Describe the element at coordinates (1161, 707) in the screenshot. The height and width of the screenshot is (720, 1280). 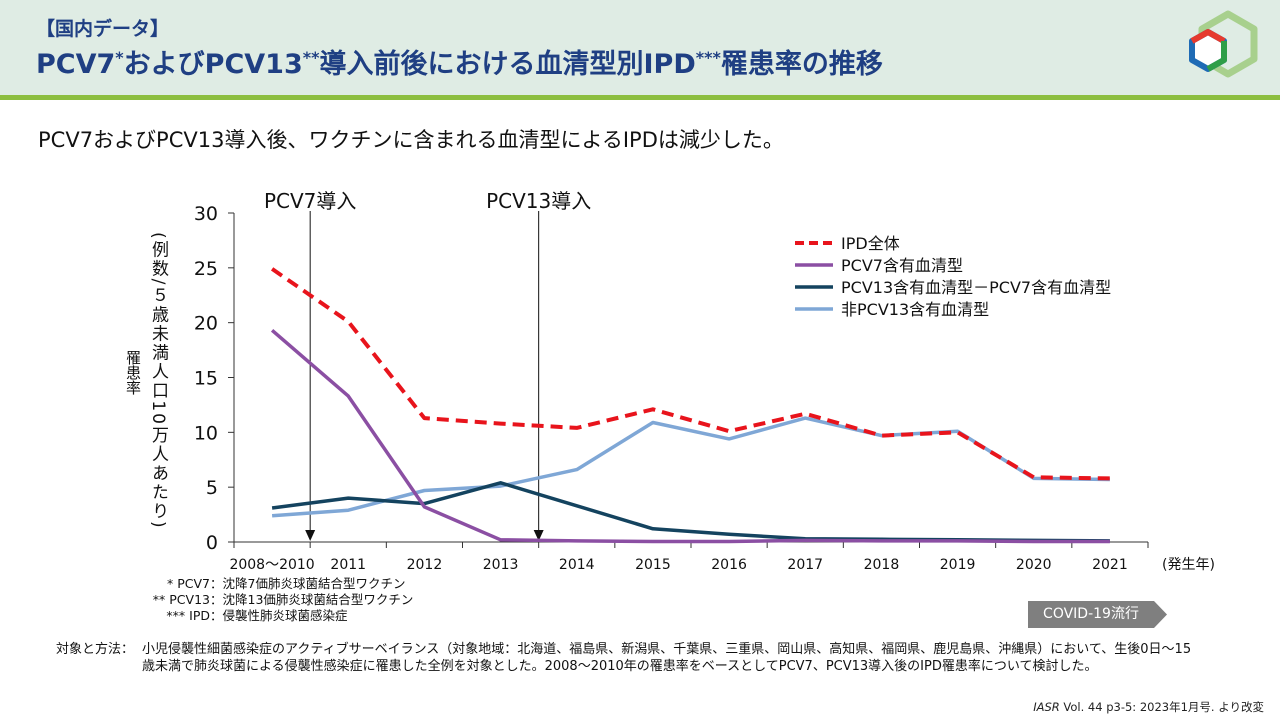
I see `source-rest: Vol. 44 p3-5: 2023年1月号. より改変` at that location.